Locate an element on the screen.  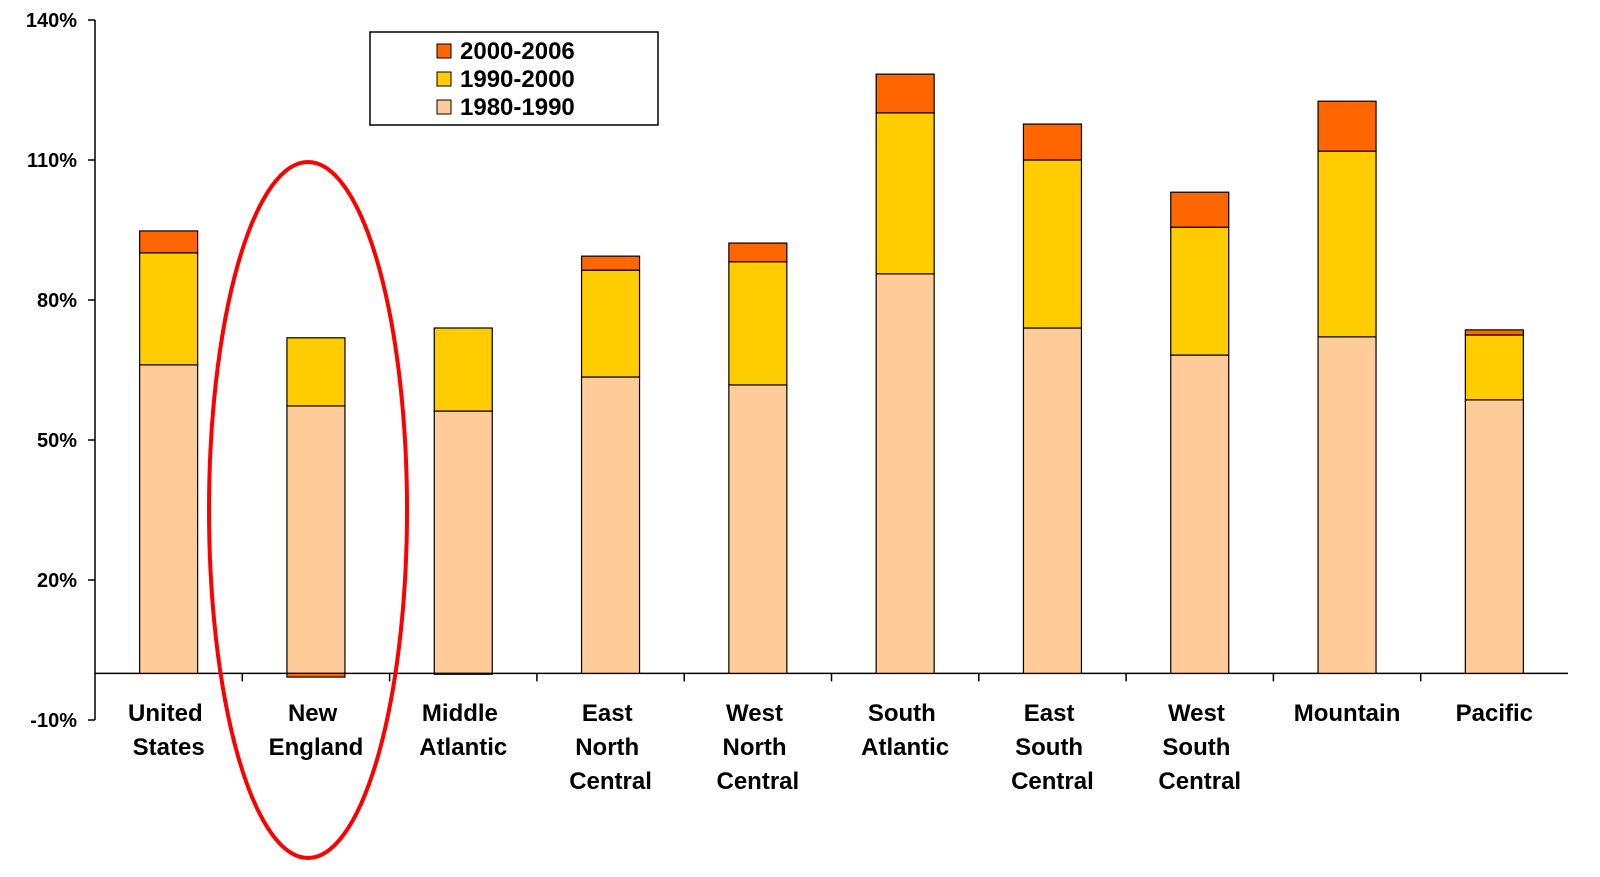
highlight-ellipse is located at coordinates (308, 510).